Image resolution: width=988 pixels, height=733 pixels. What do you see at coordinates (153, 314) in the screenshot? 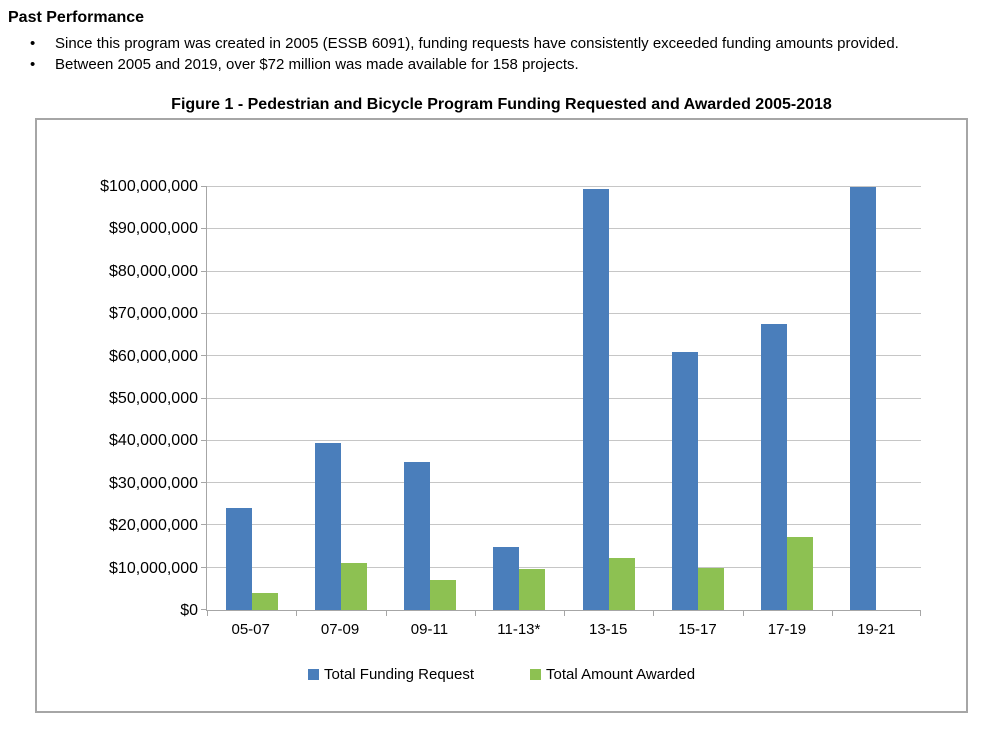
I see `y-axis-label: $70,000,000` at bounding box center [153, 314].